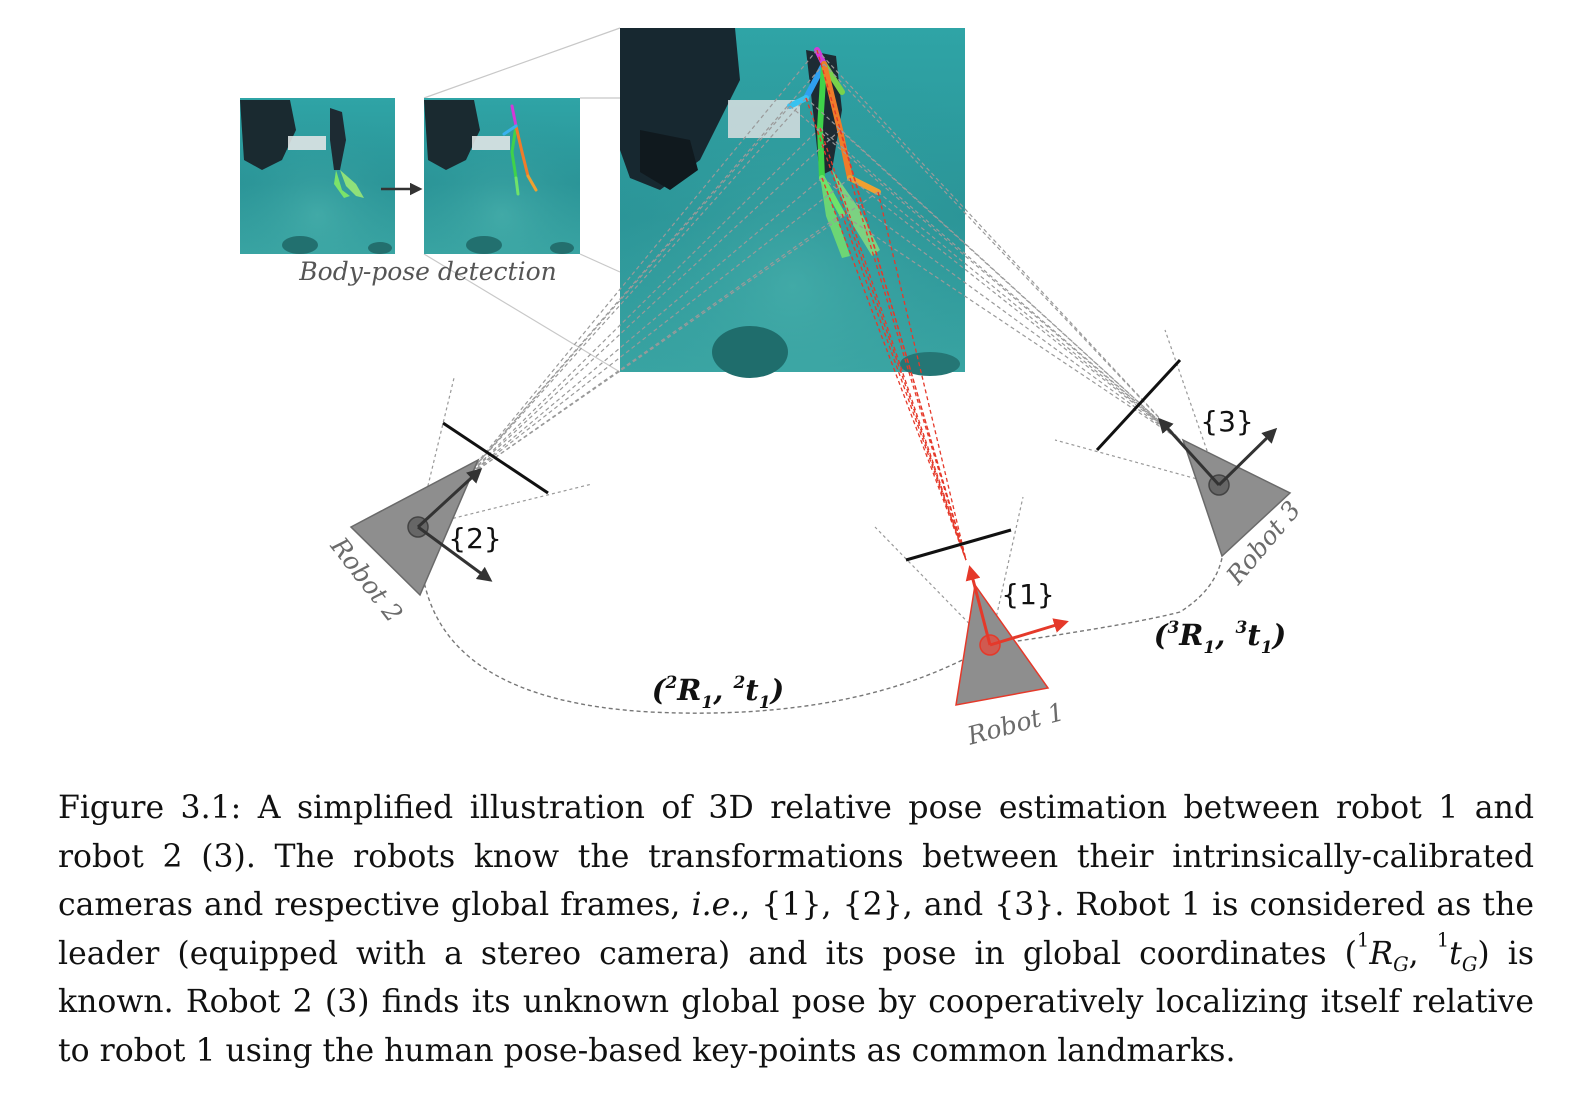  What do you see at coordinates (427, 271) in the screenshot?
I see `photo-caption: Body-pose detection` at bounding box center [427, 271].